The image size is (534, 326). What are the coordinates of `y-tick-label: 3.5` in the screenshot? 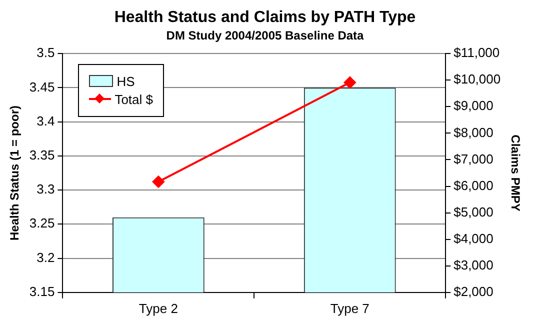 It's located at (45, 52).